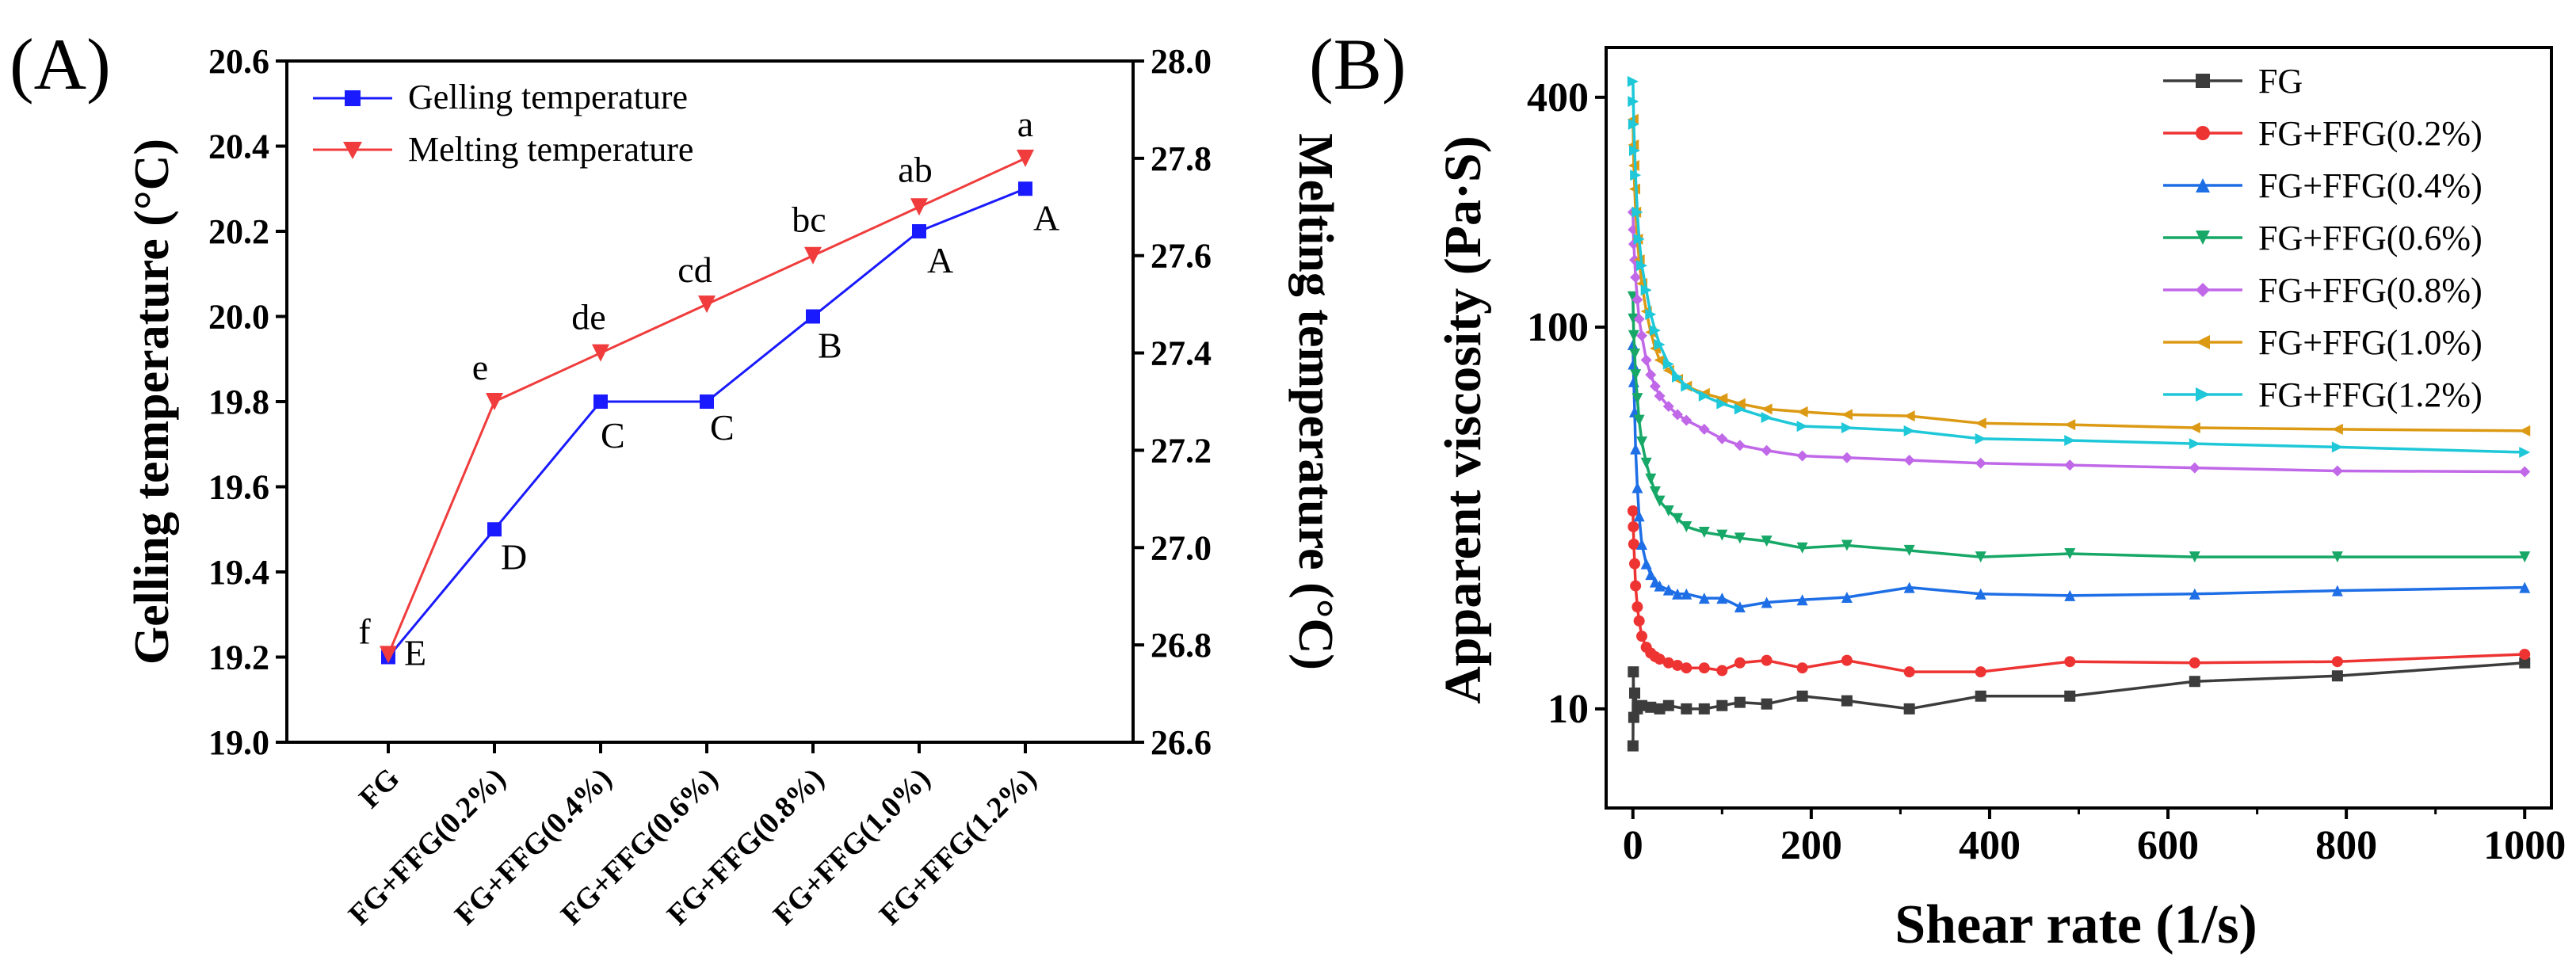 Image resolution: width=2576 pixels, height=968 pixels. What do you see at coordinates (613, 435) in the screenshot?
I see `significance-label: C` at bounding box center [613, 435].